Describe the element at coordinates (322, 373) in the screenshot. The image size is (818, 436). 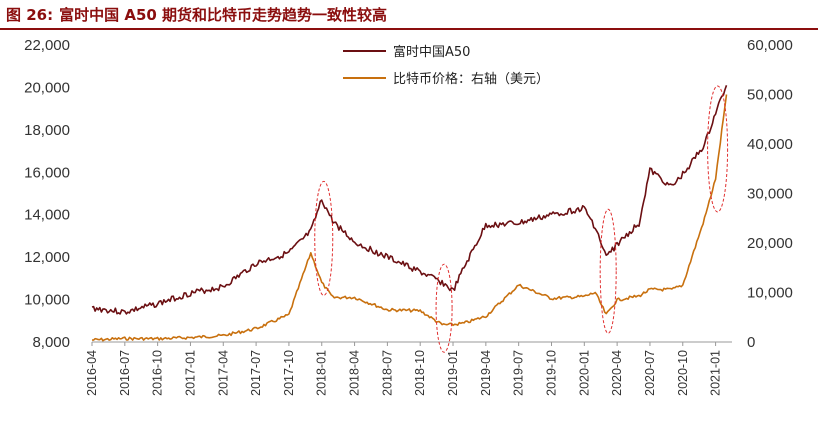
I see `x-tick-label: 2018-01` at that location.